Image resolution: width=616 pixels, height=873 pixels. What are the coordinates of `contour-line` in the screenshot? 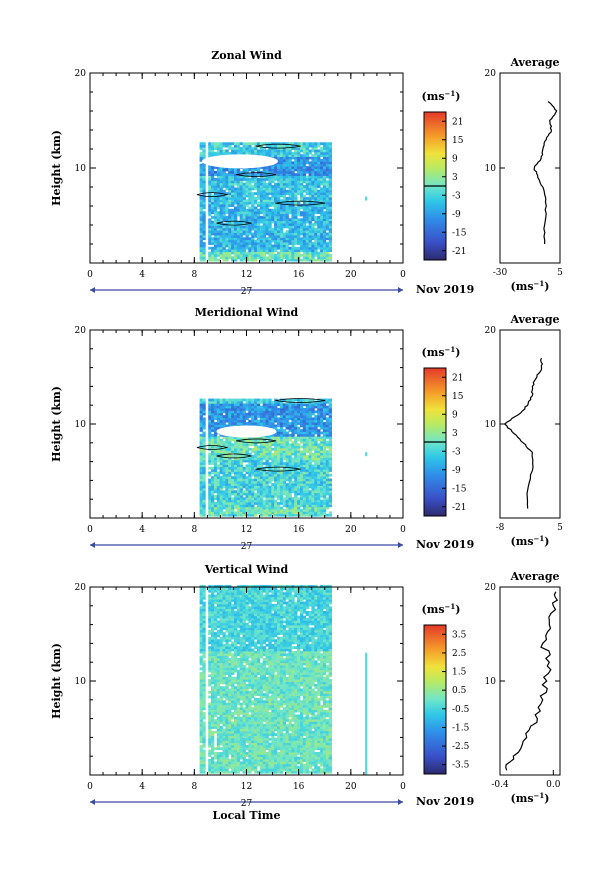 It's located at (278, 146).